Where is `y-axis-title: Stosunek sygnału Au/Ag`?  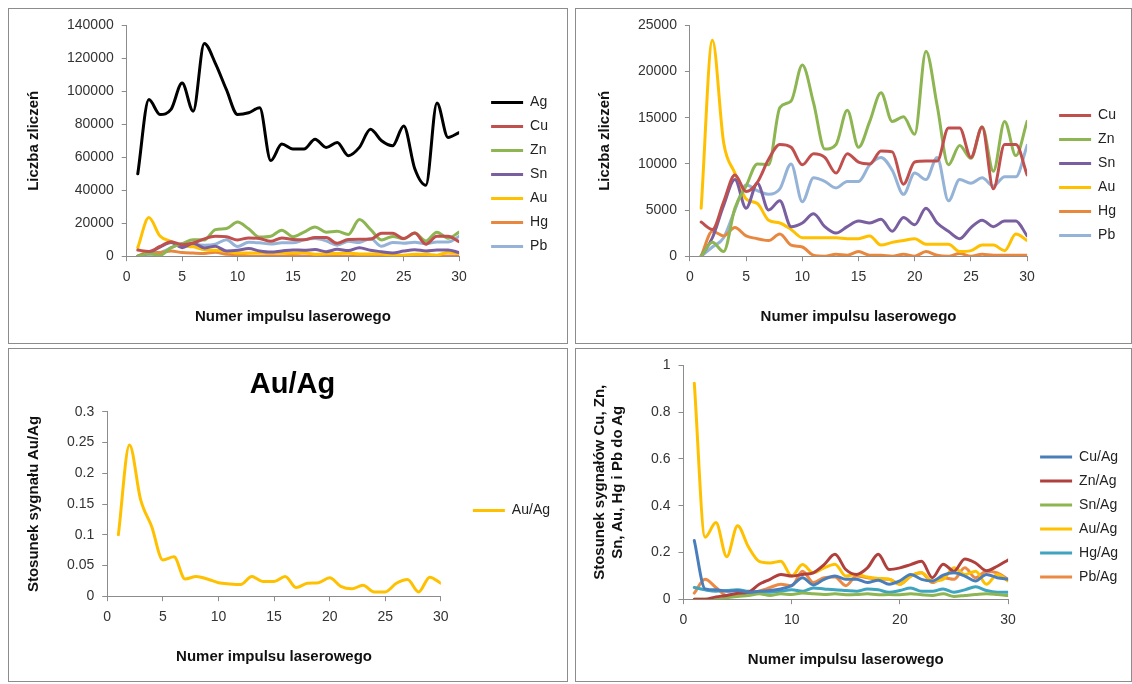
y-axis-title: Stosunek sygnału Au/Ag is located at coordinates (33, 504).